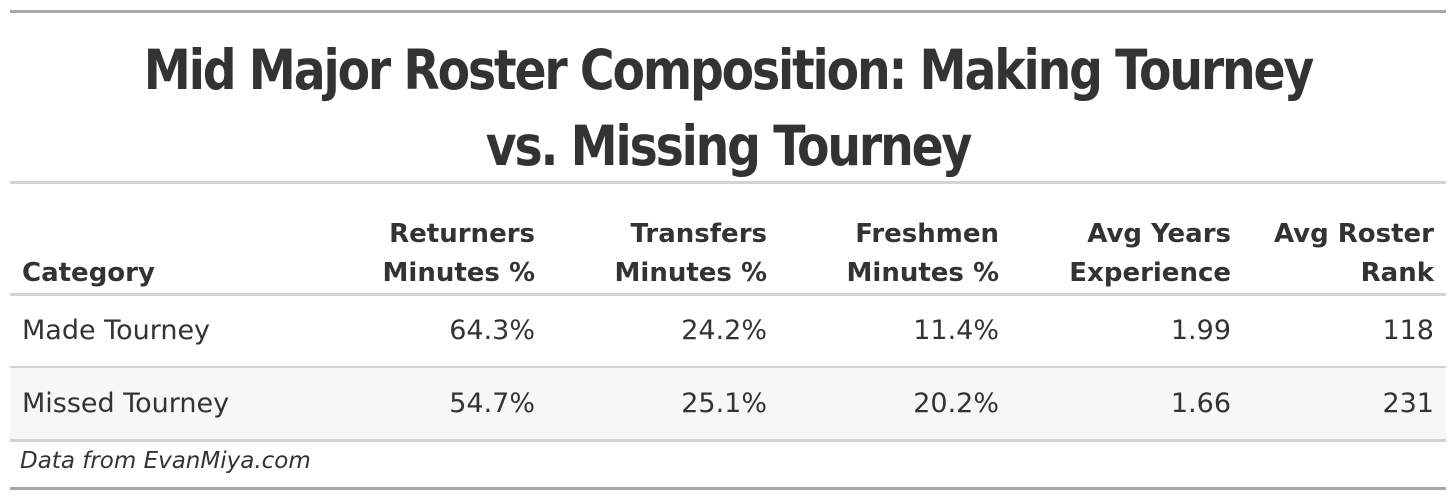  I want to click on column-header-line: Returners, so click(462, 233).